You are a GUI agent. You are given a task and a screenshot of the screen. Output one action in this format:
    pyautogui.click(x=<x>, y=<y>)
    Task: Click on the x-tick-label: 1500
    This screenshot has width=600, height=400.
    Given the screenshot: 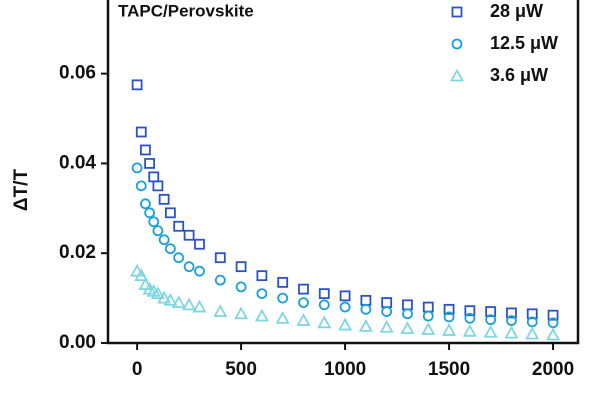 What is the action you would take?
    pyautogui.click(x=449, y=369)
    